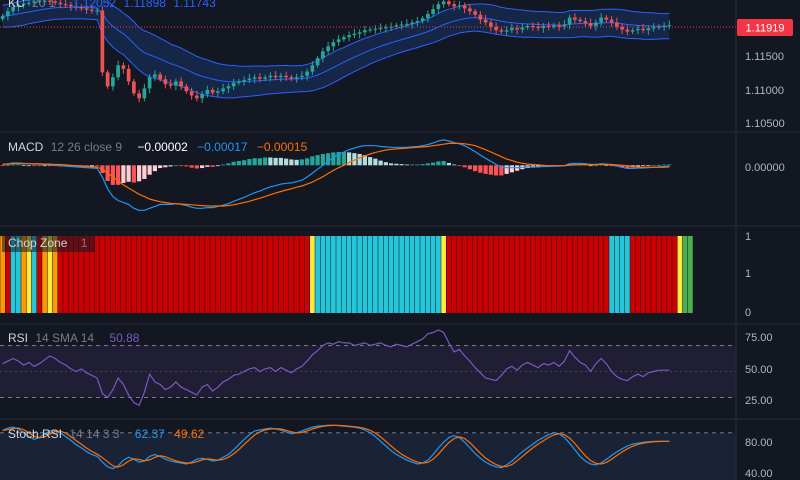 The height and width of the screenshot is (480, 800). I want to click on macd-legend-macd: −0.00017, so click(222, 147).